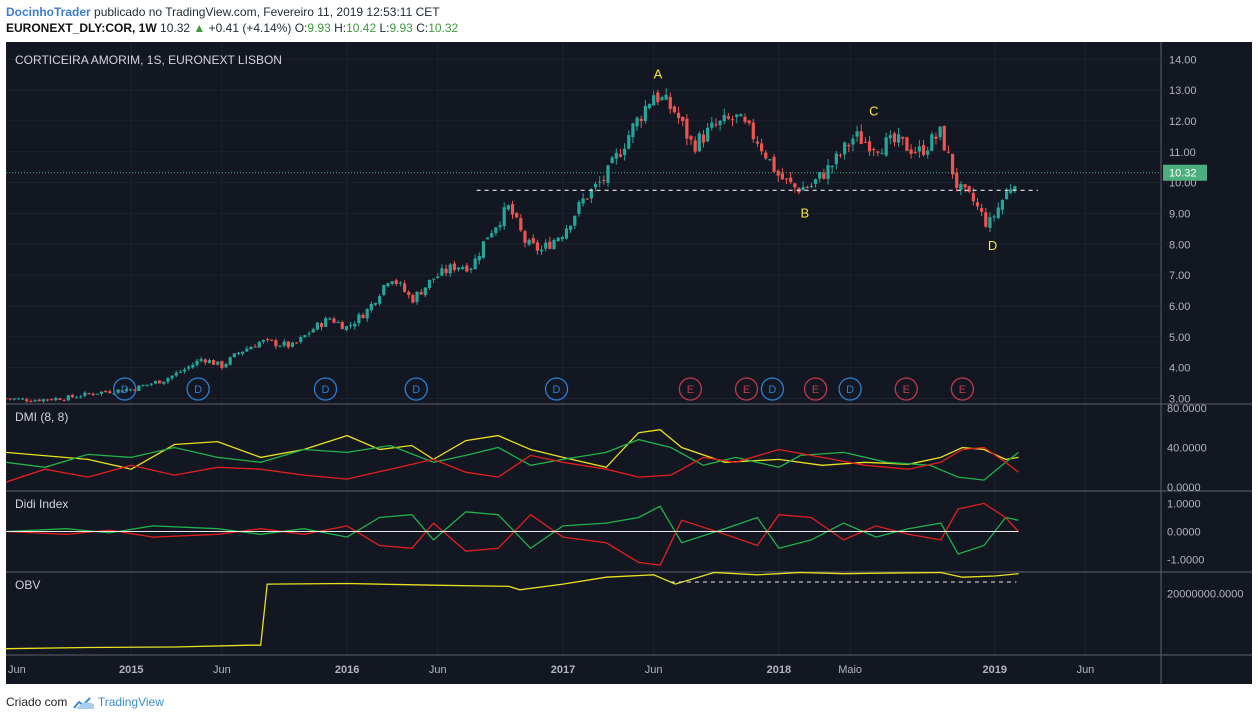 The height and width of the screenshot is (719, 1258). What do you see at coordinates (1184, 533) in the screenshot?
I see `indicator-tick-label: 0.0000` at bounding box center [1184, 533].